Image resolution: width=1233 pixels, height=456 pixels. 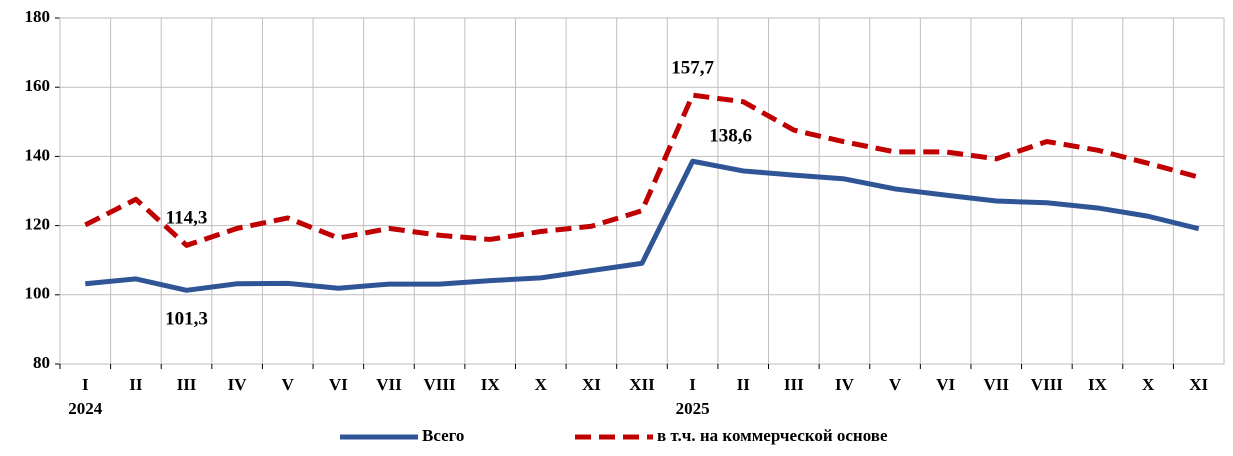 What do you see at coordinates (38, 85) in the screenshot?
I see `y-tick-label: 160` at bounding box center [38, 85].